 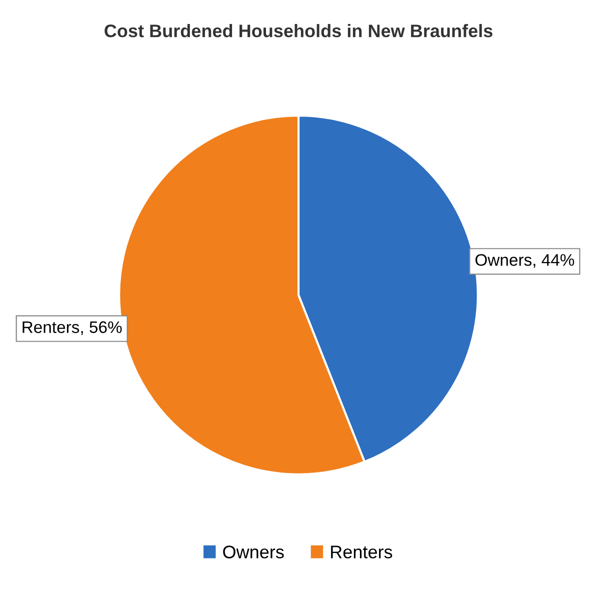 I want to click on legend-label: Owners, so click(x=253, y=552).